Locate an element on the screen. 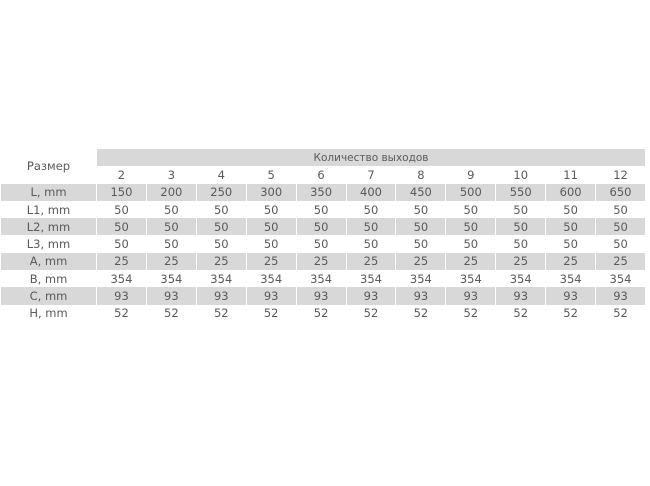  table-row: L2, mm 50 50 50 50 50 50 50 50 50 50 50 is located at coordinates (323, 227).